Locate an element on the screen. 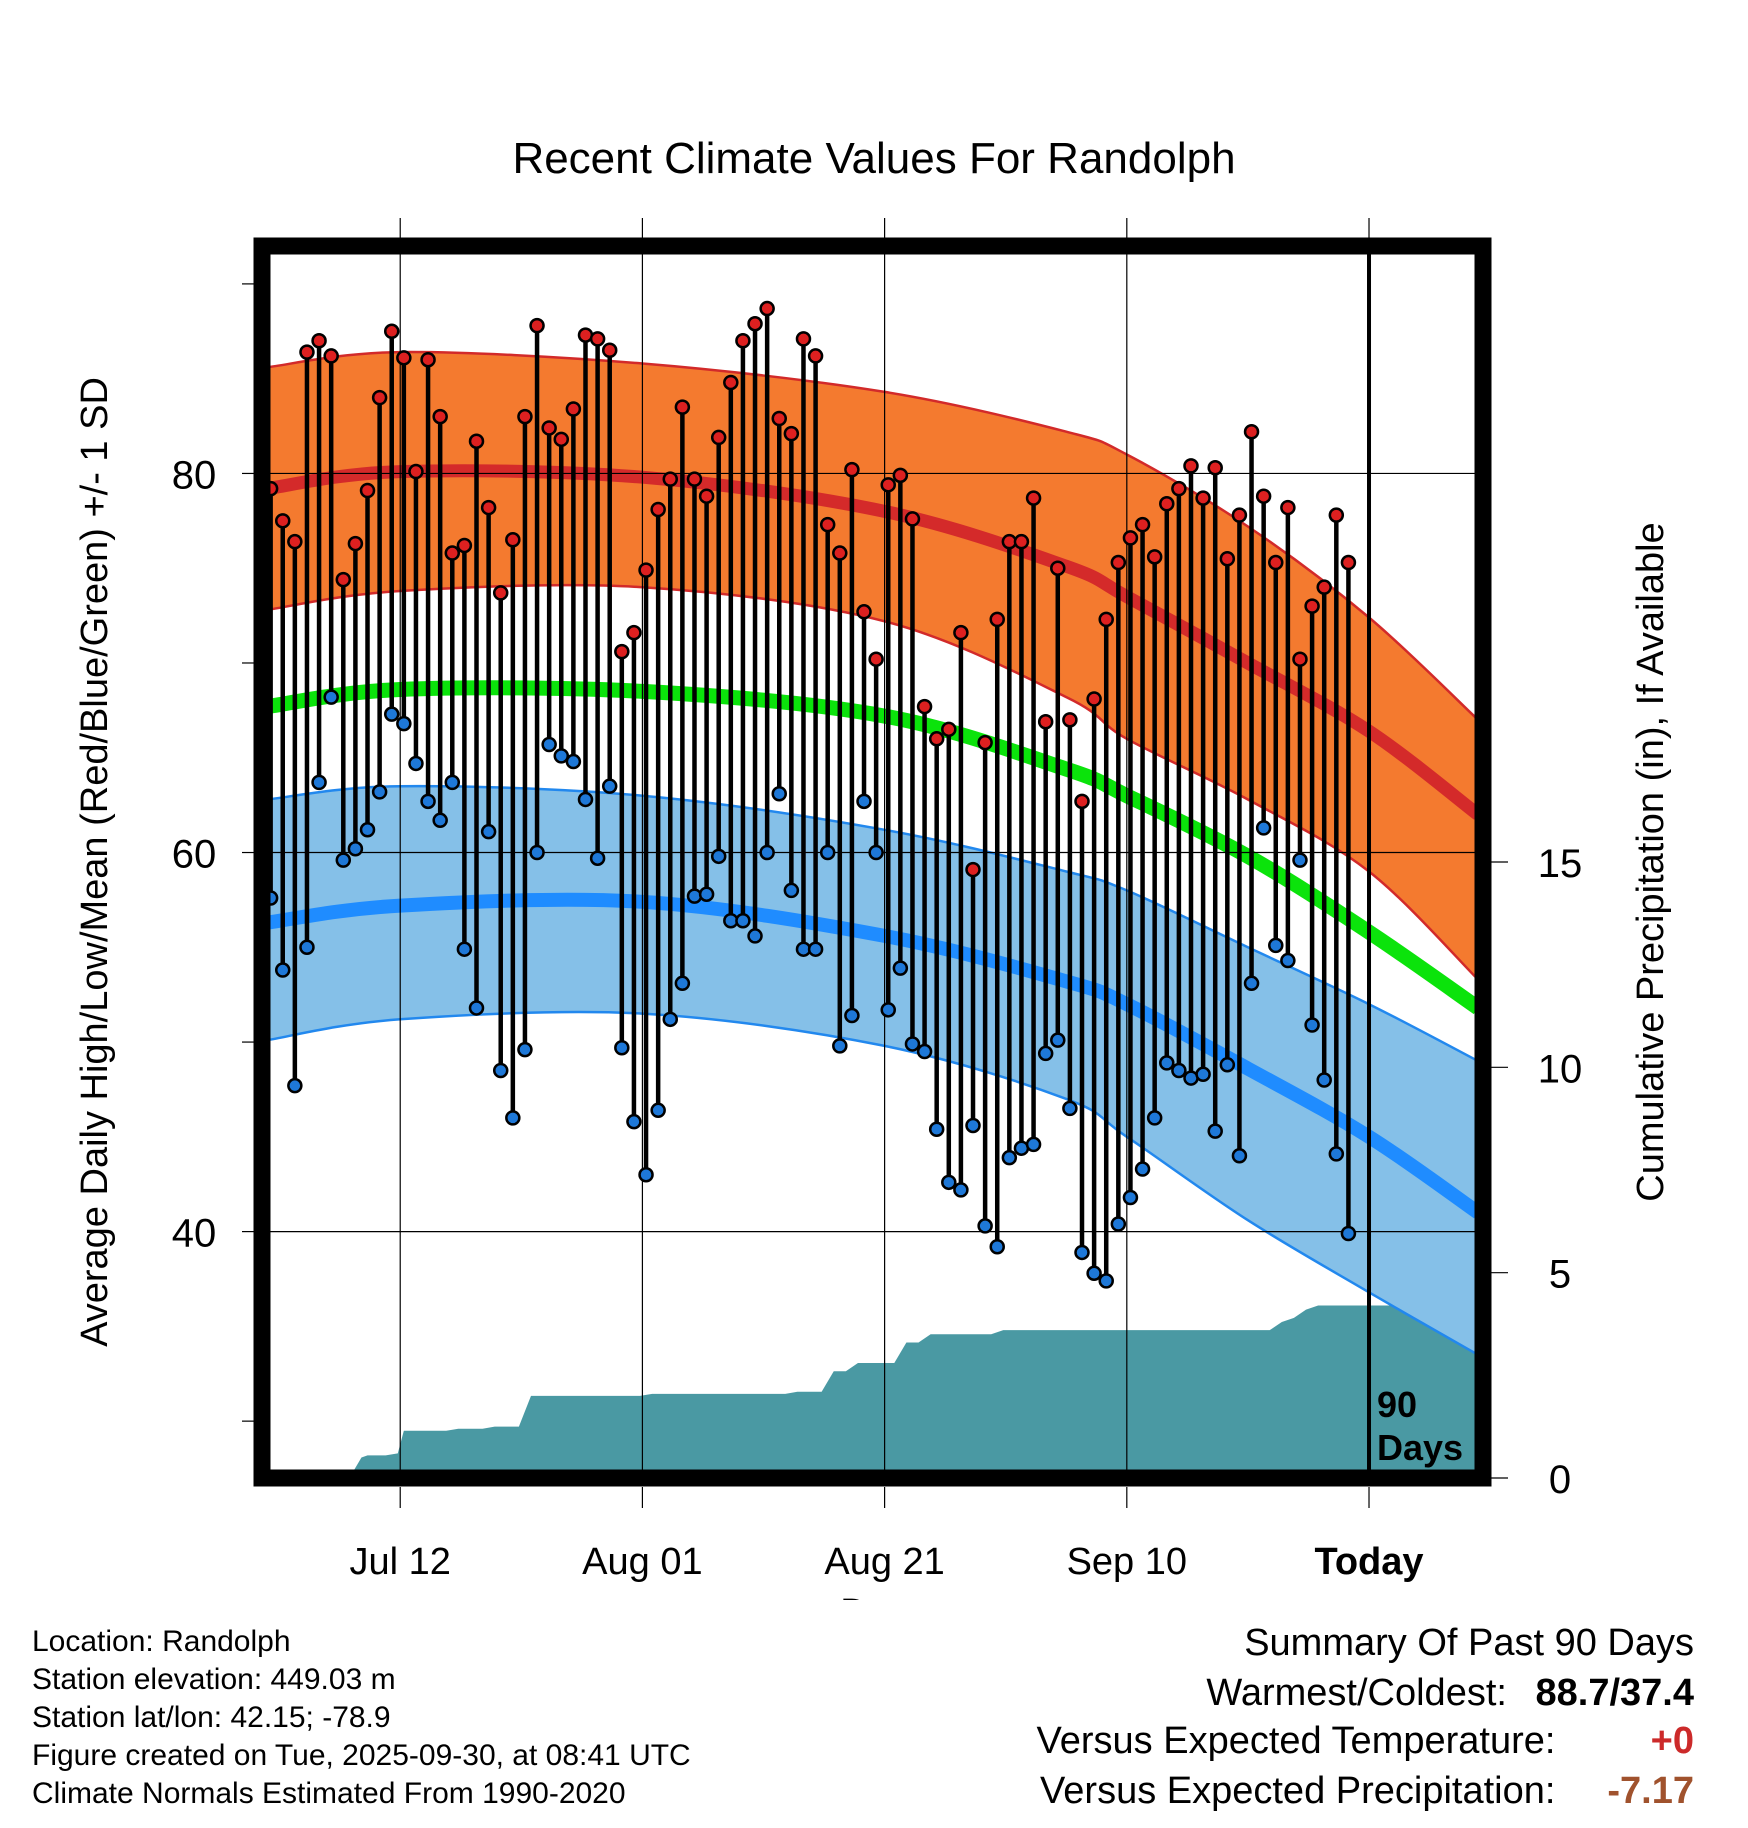 This screenshot has width=1748, height=1828. x-tick-label: Today is located at coordinates (1368, 1562).